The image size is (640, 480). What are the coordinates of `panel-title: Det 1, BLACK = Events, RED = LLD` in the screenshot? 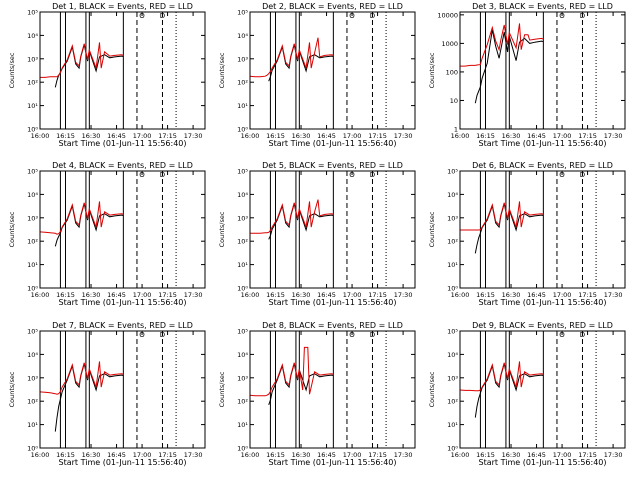 It's located at (122, 6).